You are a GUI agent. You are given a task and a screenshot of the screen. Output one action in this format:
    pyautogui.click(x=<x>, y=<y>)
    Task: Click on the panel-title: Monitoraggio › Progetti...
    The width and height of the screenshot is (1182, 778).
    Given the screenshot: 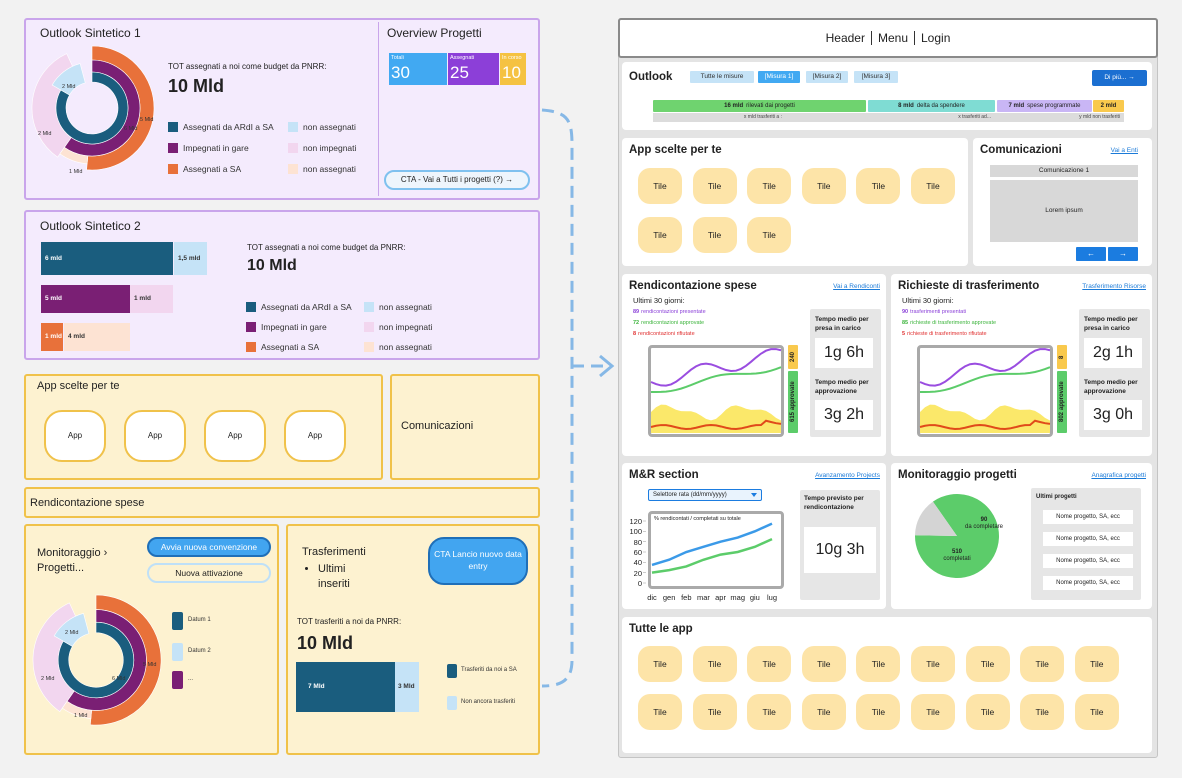 What is the action you would take?
    pyautogui.click(x=72, y=560)
    